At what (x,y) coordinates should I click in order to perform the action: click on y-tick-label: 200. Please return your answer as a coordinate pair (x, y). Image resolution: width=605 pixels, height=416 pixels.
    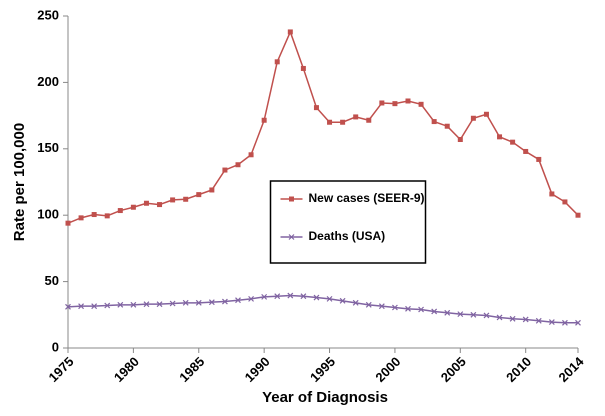
    Looking at the image, I should click on (48, 81).